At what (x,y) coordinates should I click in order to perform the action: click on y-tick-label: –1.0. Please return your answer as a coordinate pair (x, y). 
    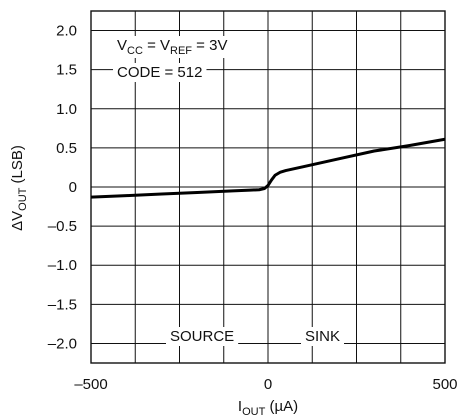
    Looking at the image, I should click on (62, 265).